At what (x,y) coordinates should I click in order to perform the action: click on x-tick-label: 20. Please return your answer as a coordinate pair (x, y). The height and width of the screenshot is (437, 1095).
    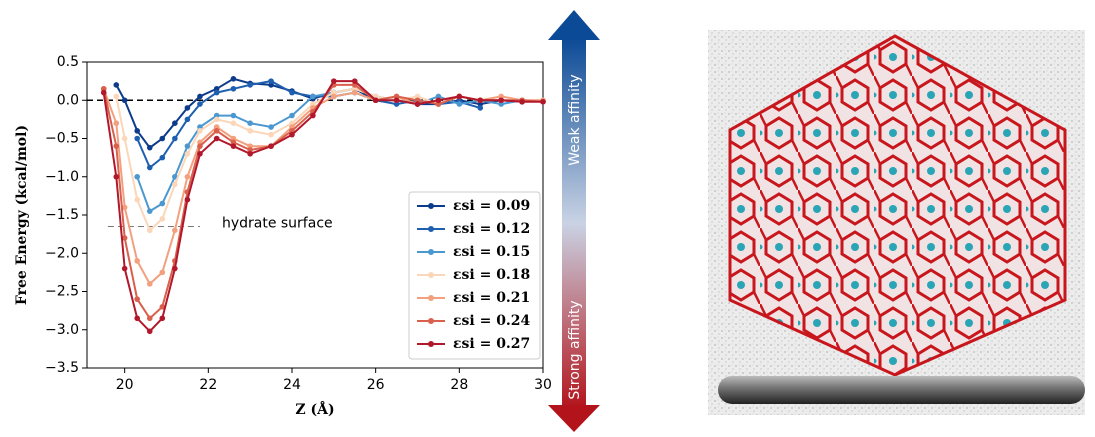
    Looking at the image, I should click on (125, 385).